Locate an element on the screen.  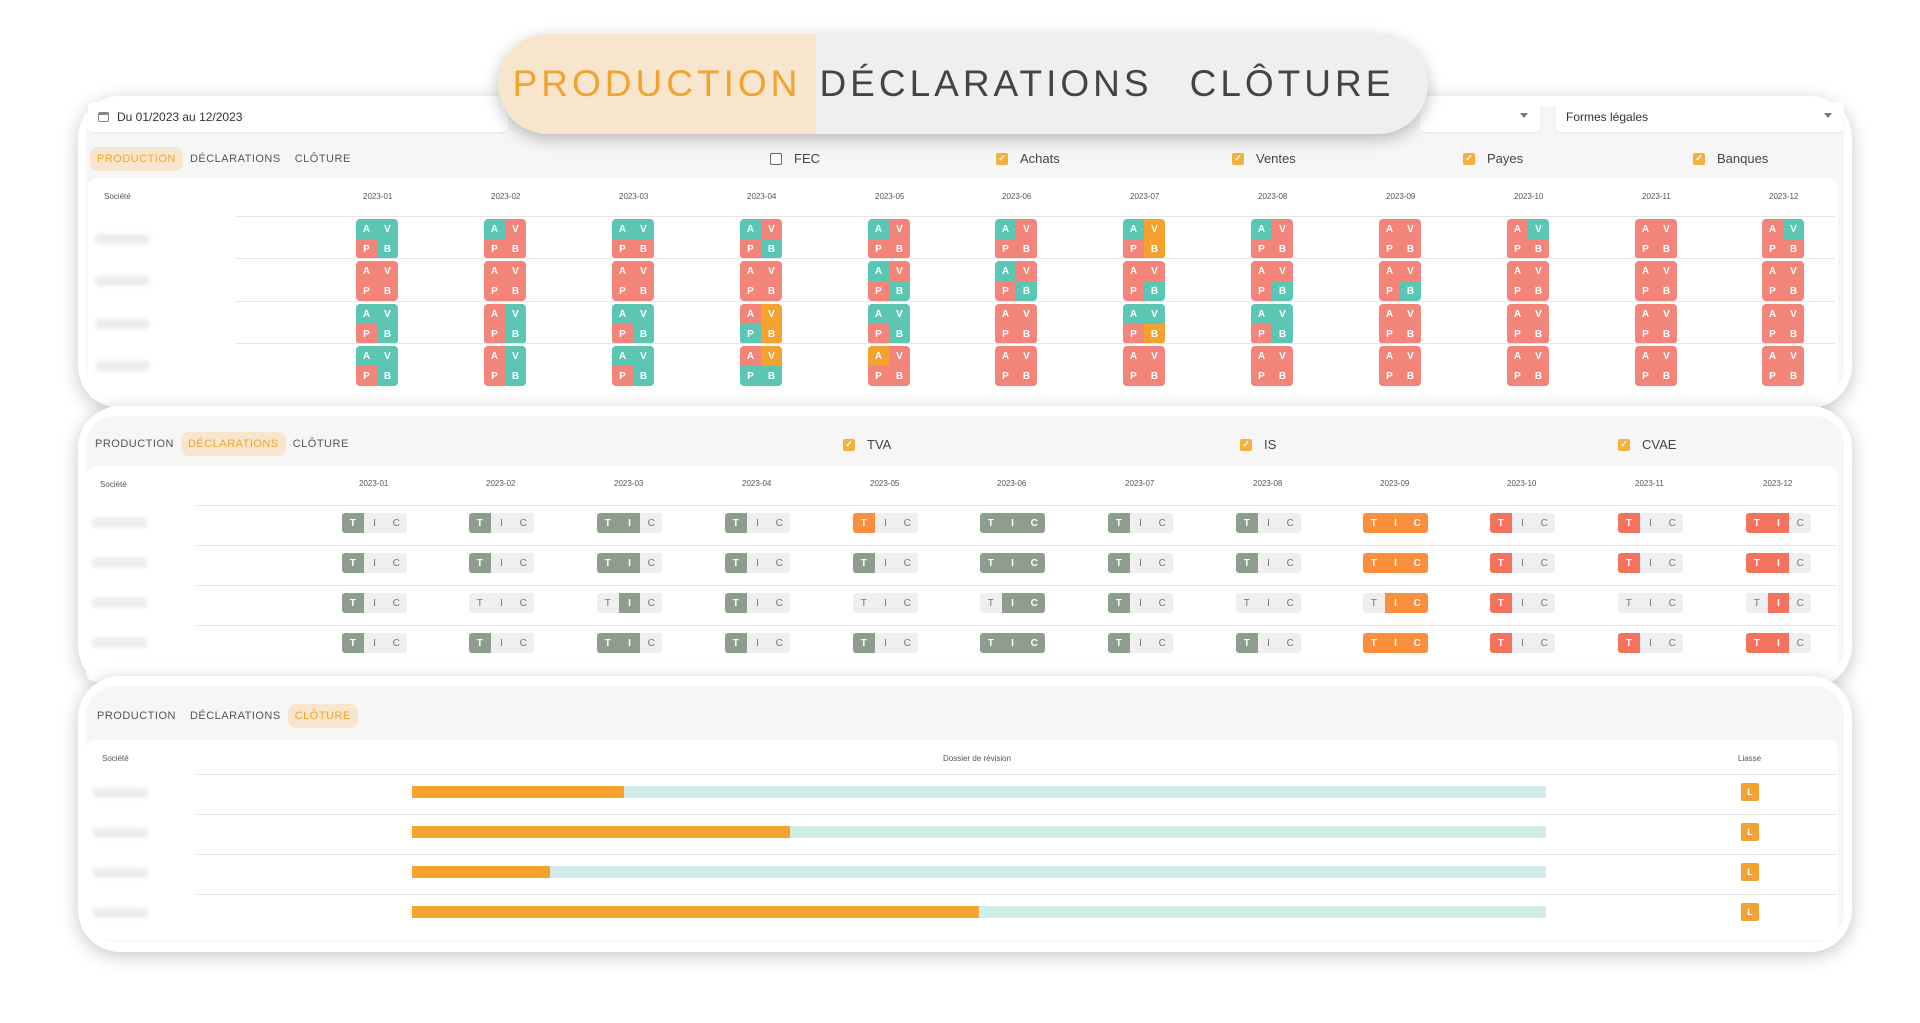
checkbox-fec: FEC is located at coordinates (795, 158).